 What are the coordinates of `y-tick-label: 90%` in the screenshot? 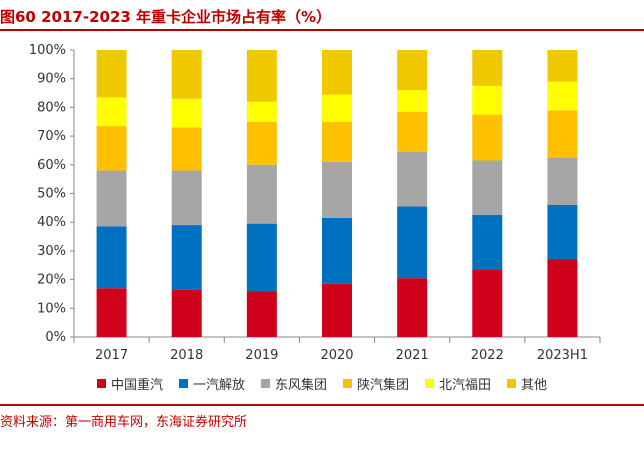 It's located at (51, 79).